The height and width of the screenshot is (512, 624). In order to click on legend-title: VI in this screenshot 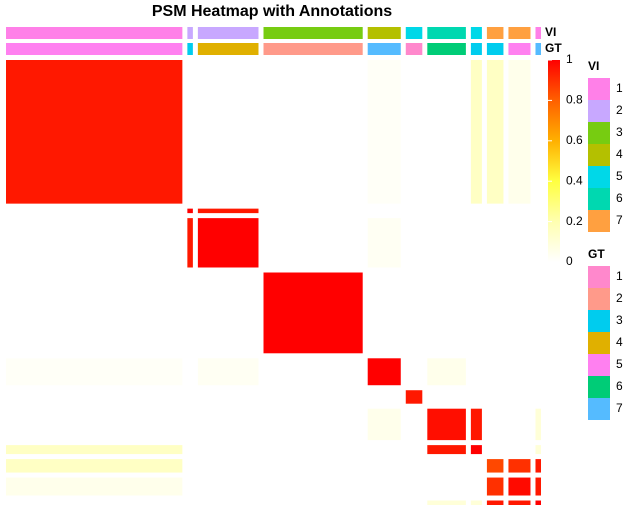, I will do `click(593, 66)`.